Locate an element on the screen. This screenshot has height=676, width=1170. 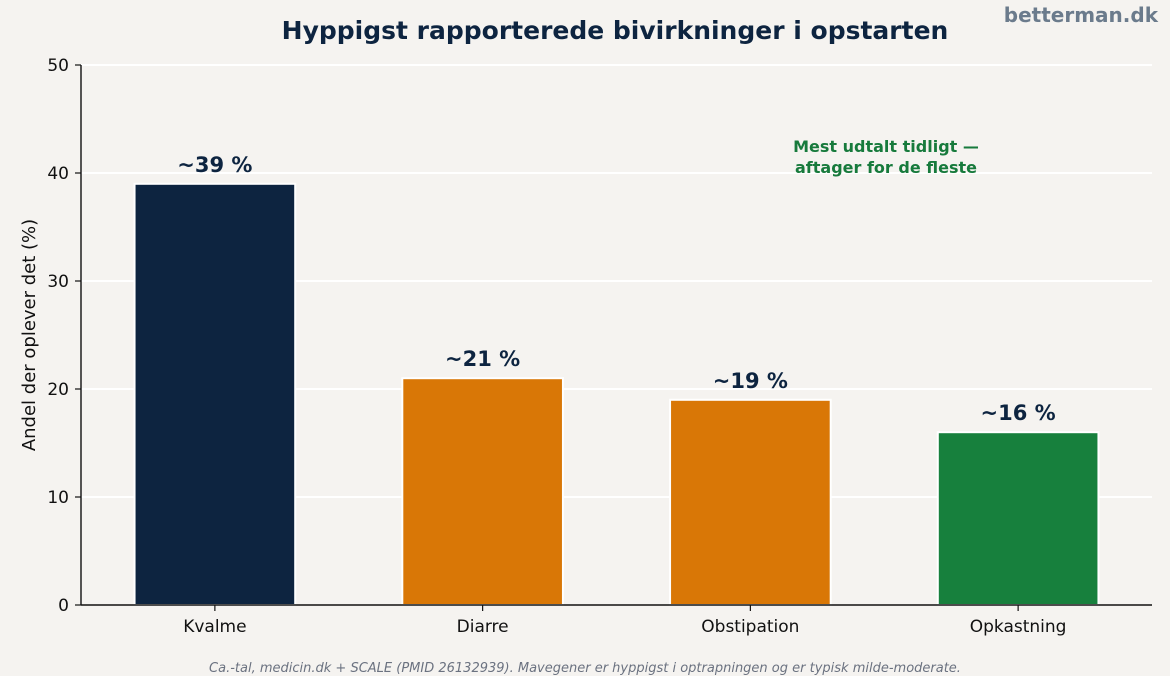
data-label: ~39 % is located at coordinates (214, 165).